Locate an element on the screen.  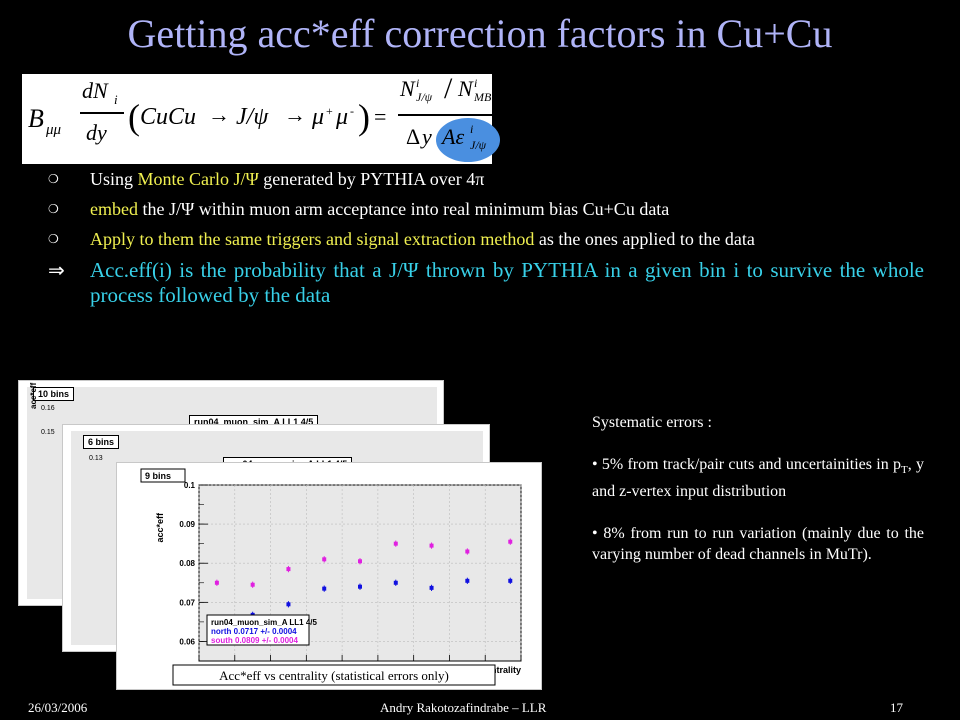
implies-arrow-icon: ⇒ is located at coordinates (56, 270).